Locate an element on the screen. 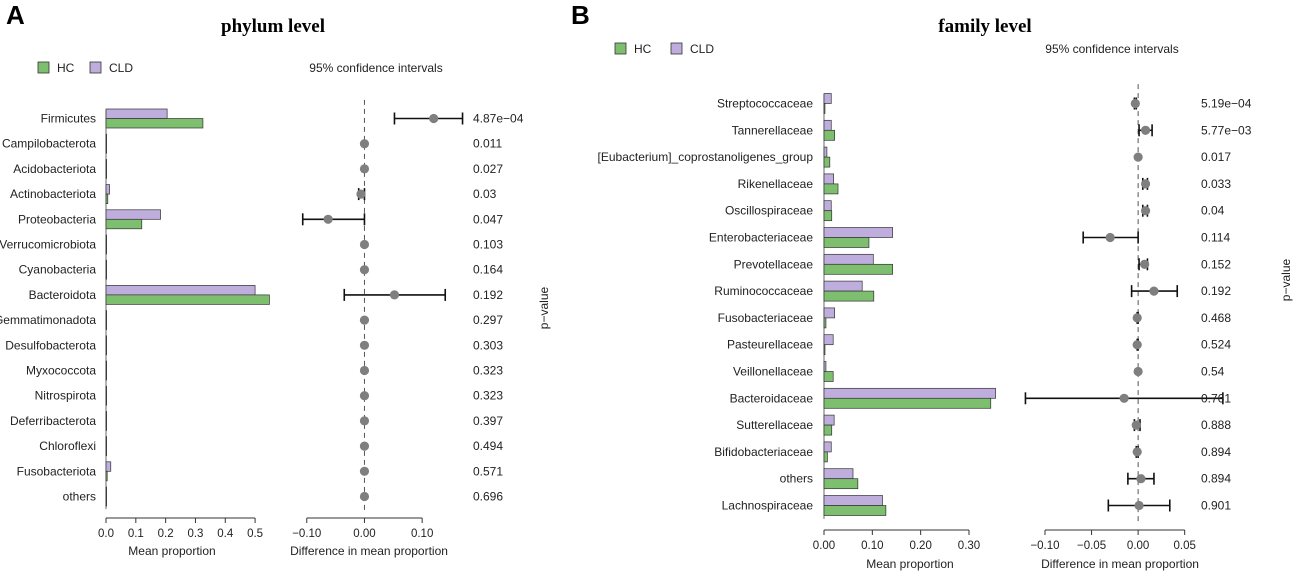 This screenshot has height=572, width=1299. p-value-label: 5.77e−03 is located at coordinates (1226, 130).